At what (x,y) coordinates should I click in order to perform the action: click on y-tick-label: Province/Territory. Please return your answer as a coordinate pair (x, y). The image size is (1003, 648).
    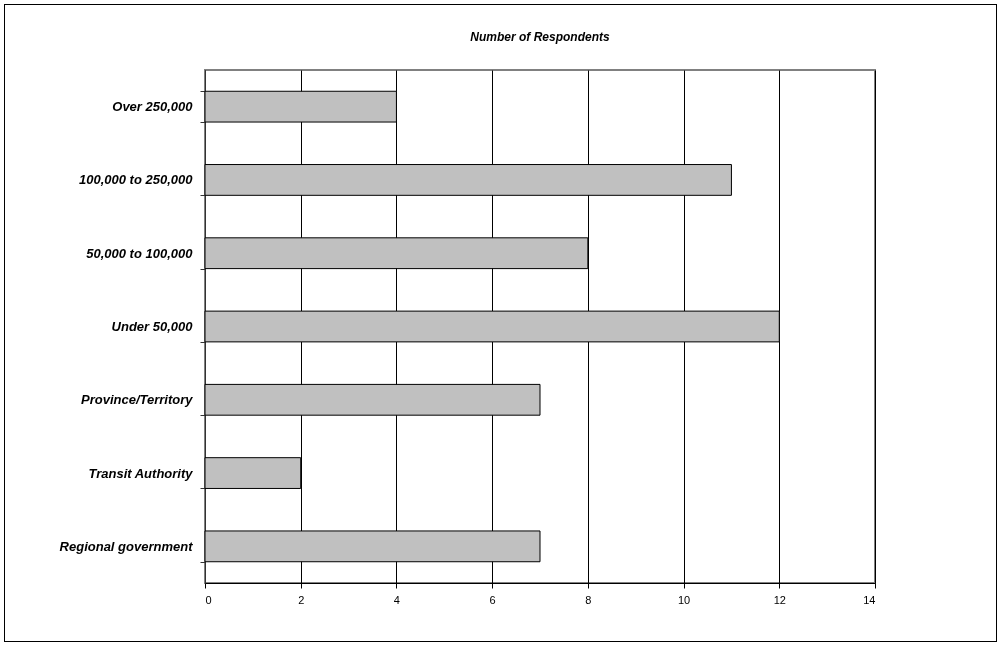
    Looking at the image, I should click on (137, 400).